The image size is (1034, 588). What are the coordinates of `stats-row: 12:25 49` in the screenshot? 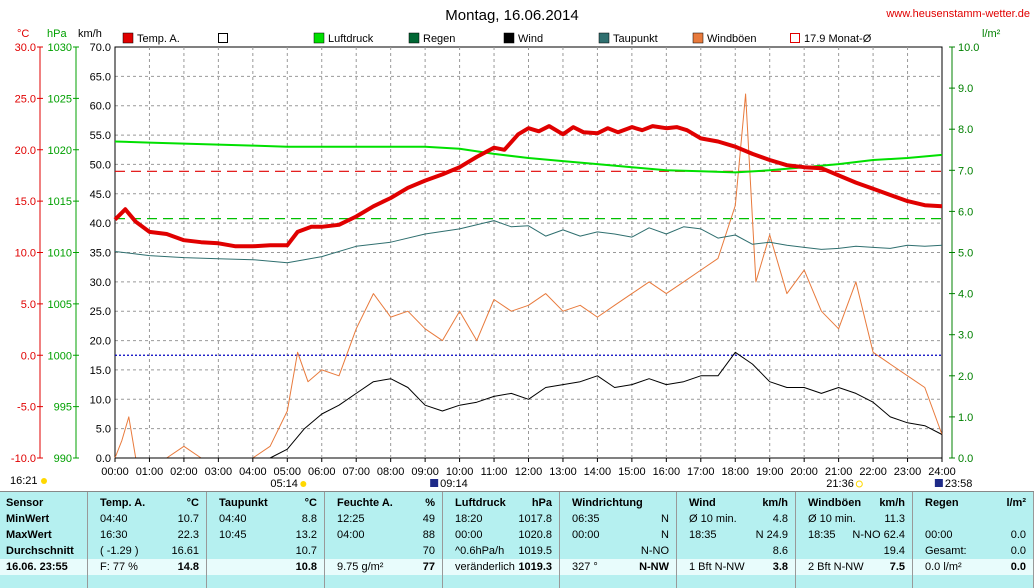 It's located at (383, 519).